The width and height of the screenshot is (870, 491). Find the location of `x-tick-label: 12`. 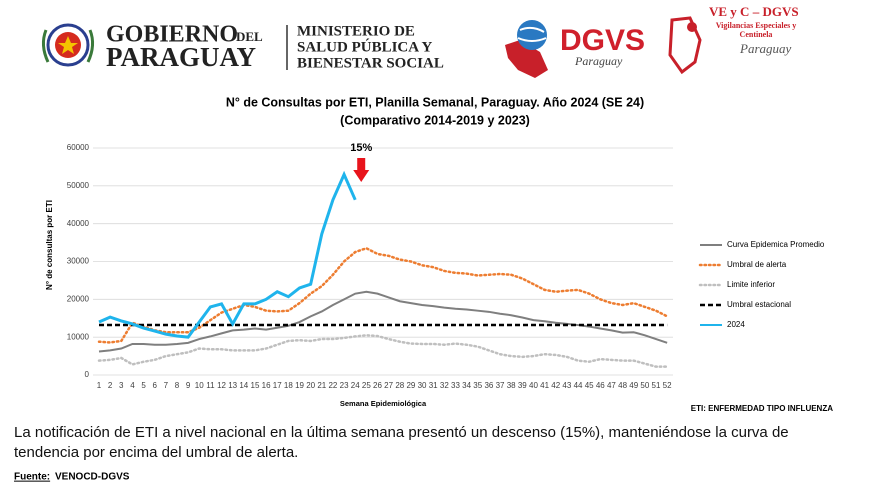

x-tick-label: 12 is located at coordinates (221, 385).